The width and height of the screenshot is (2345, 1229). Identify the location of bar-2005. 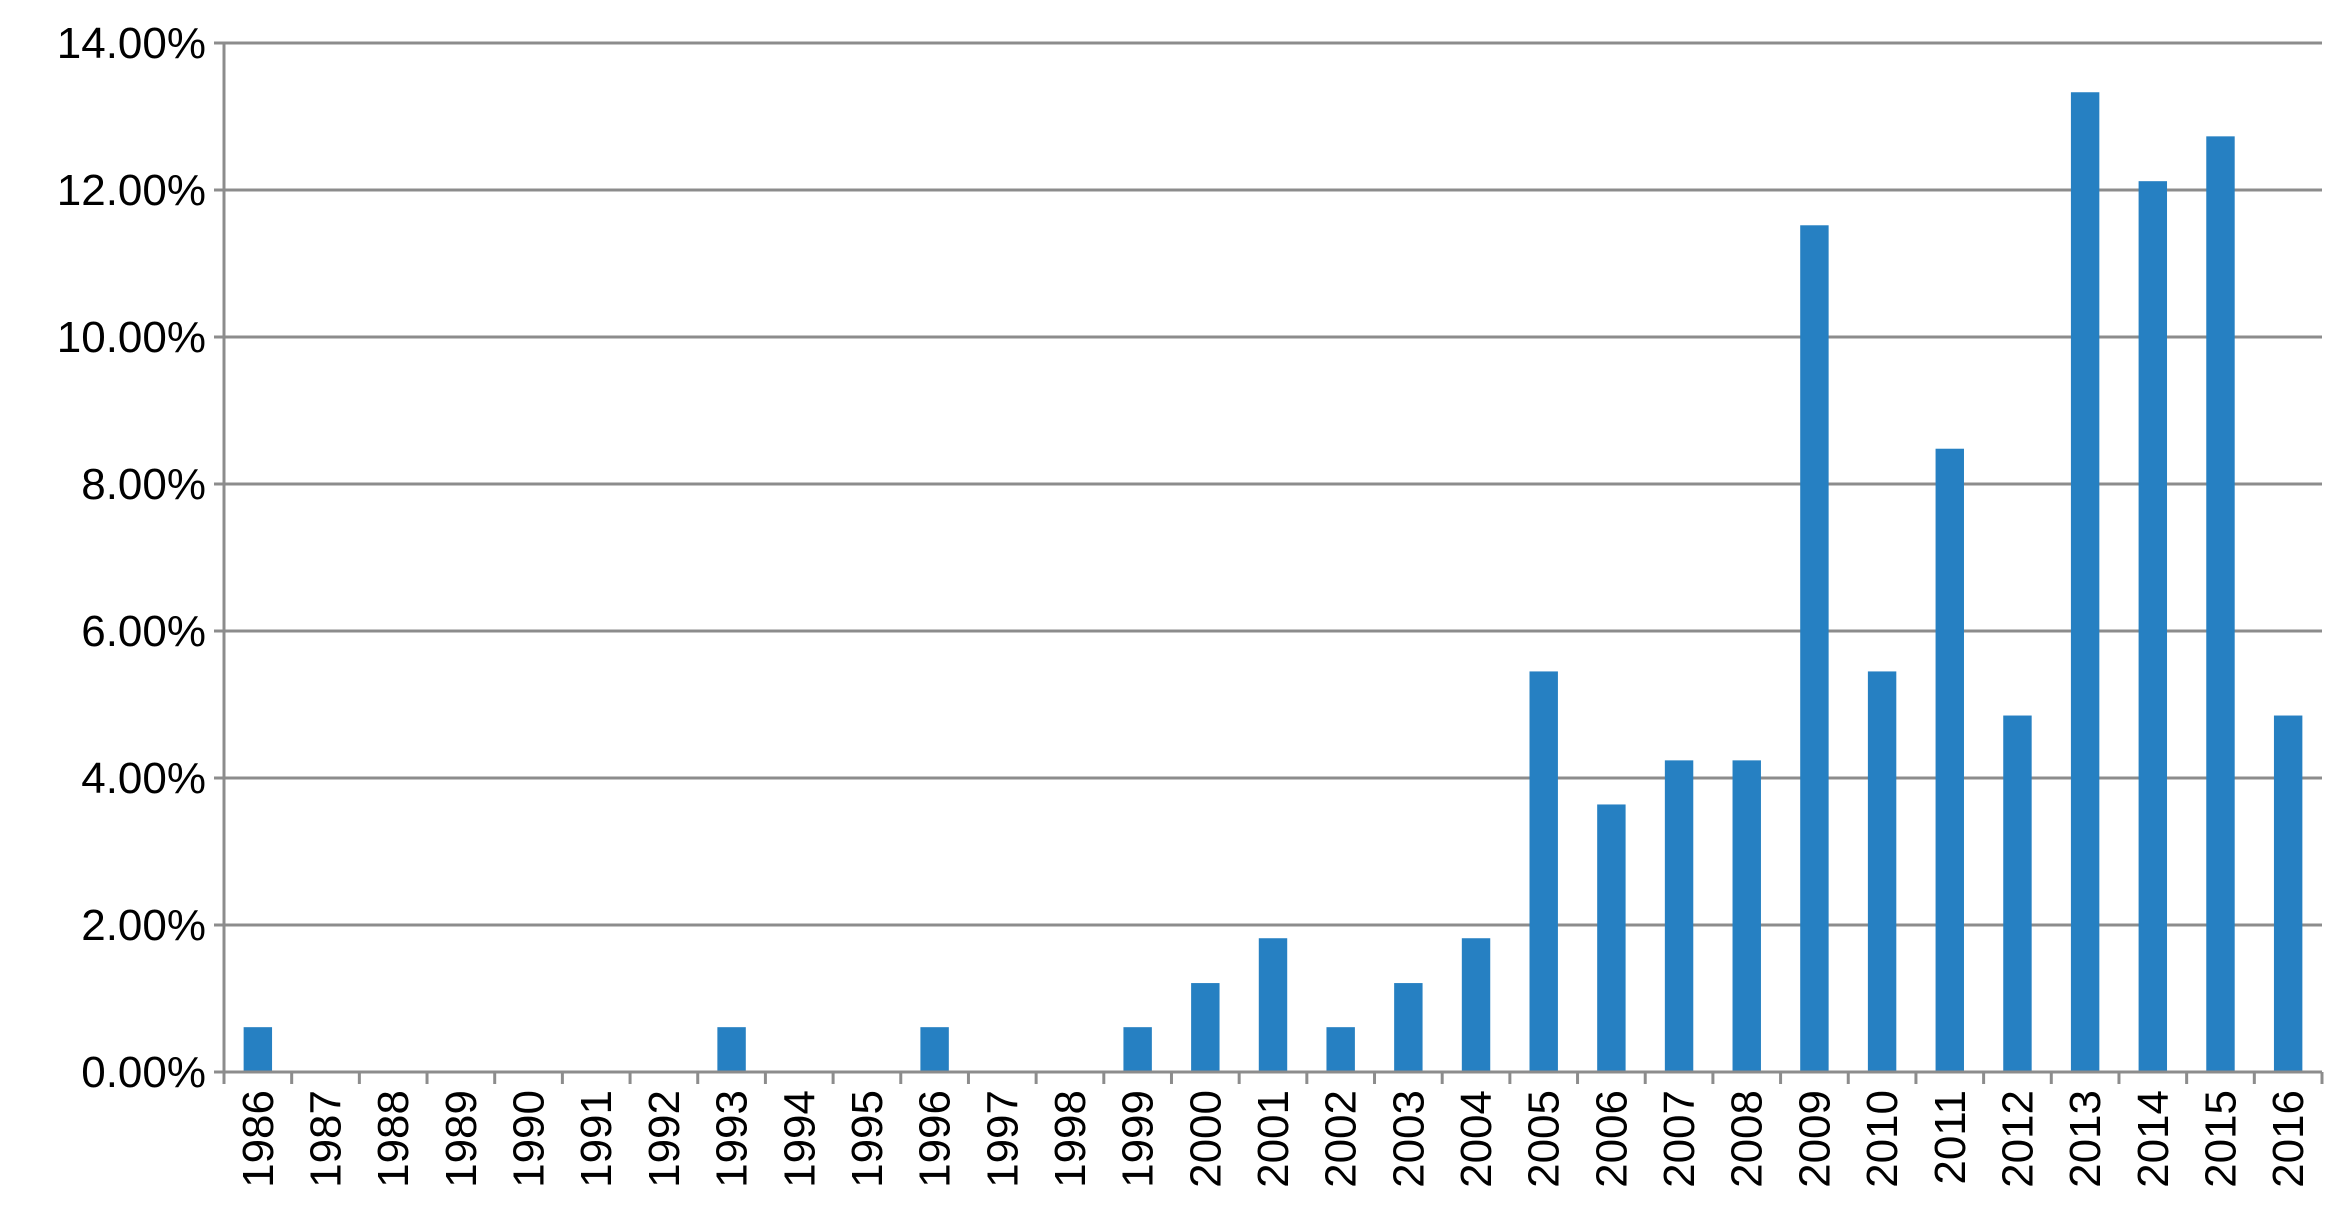
(1543, 871).